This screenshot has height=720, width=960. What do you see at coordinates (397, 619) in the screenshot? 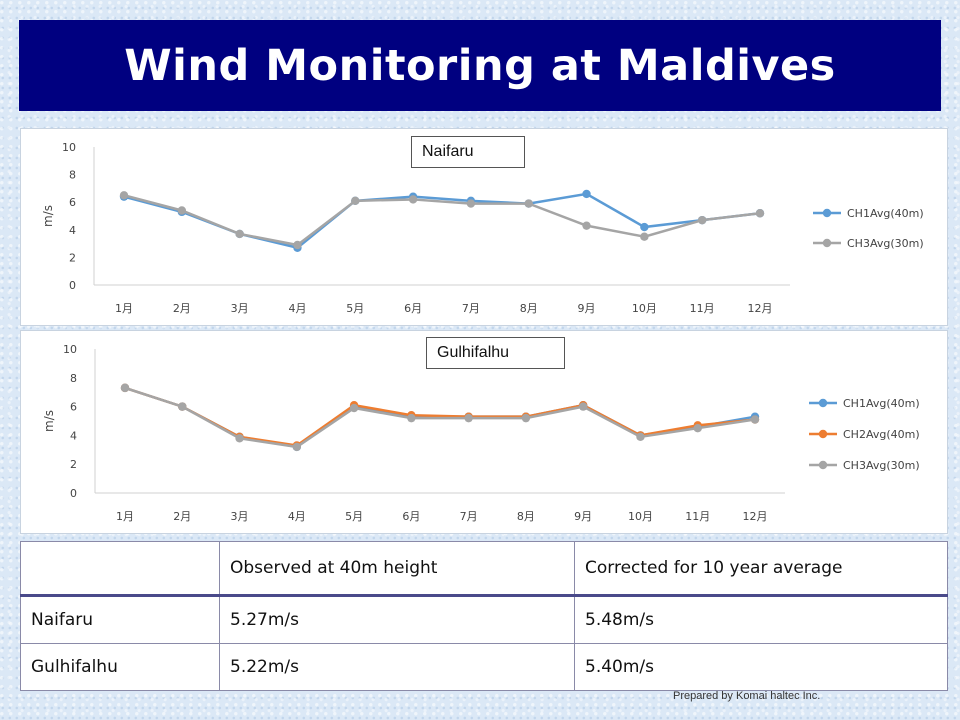
I see `table-cell-observed: 5.27m/s` at bounding box center [397, 619].